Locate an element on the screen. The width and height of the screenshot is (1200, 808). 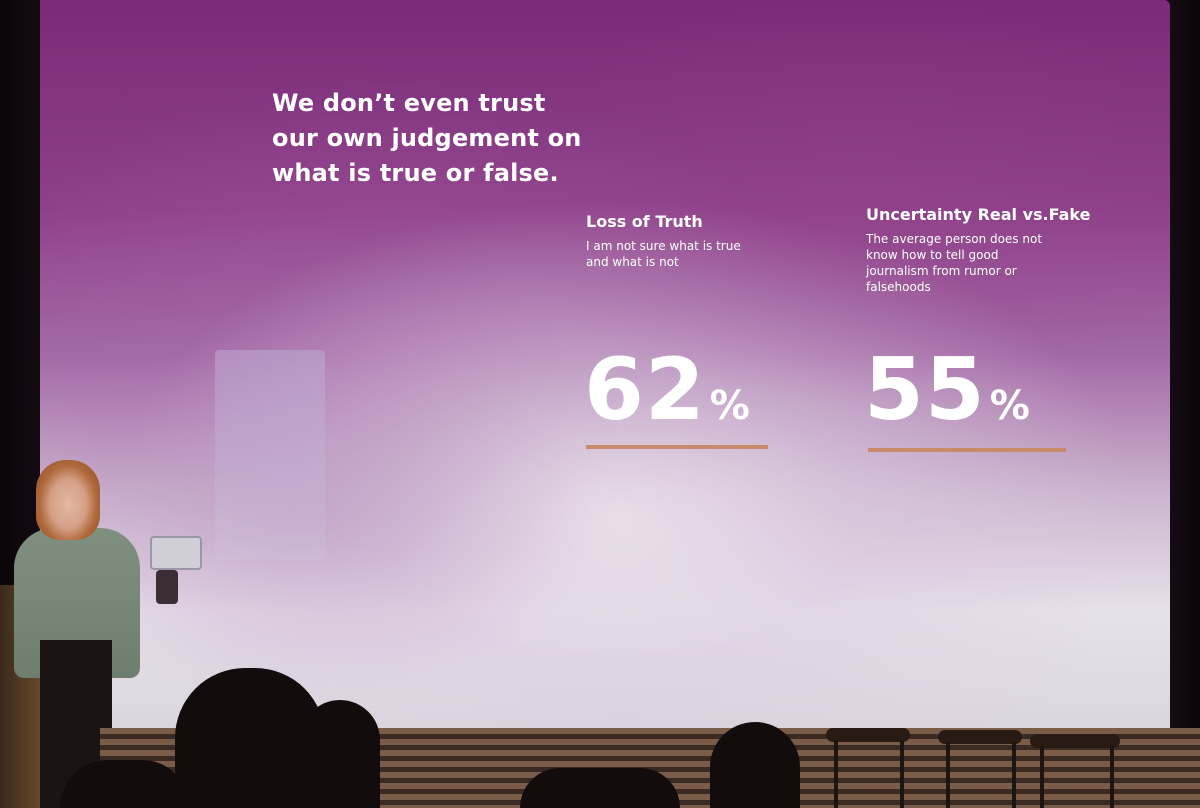
stat-value-uncertainty: 55% is located at coordinates (947, 390).